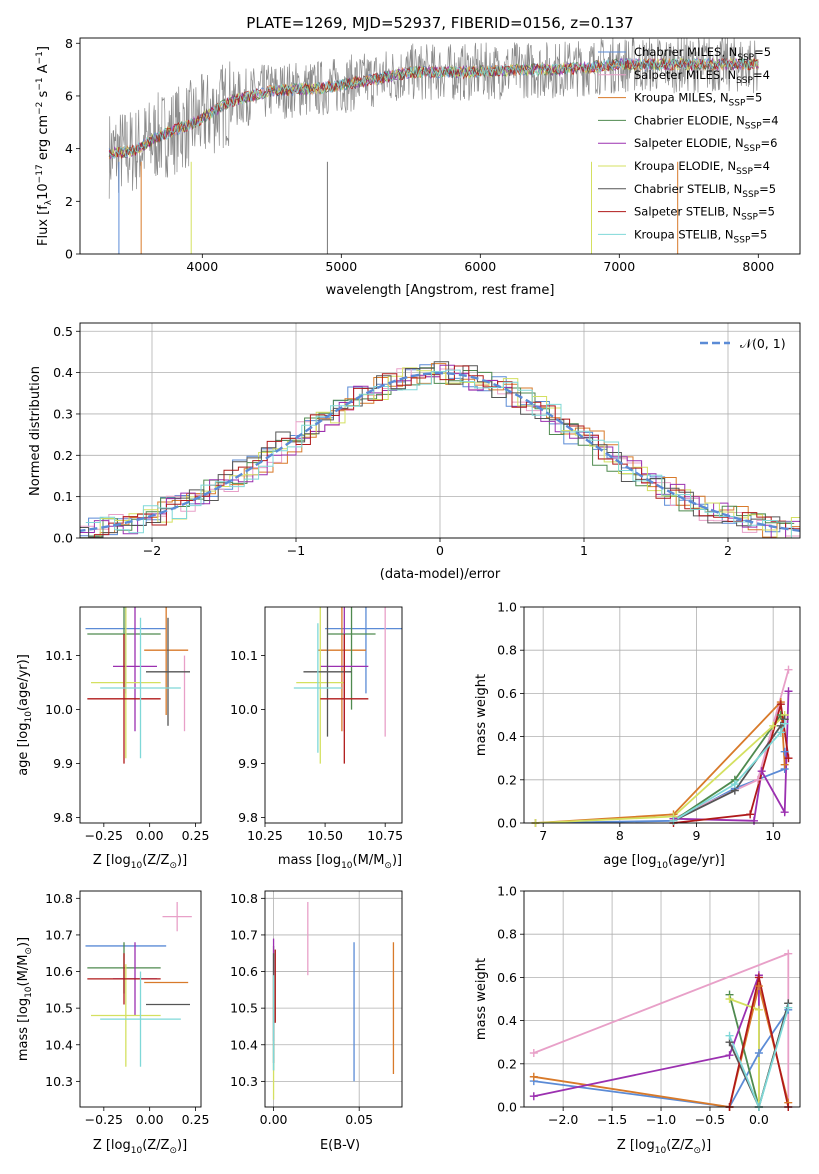  I want to click on x-tick-label: 10.75, so click(385, 835).